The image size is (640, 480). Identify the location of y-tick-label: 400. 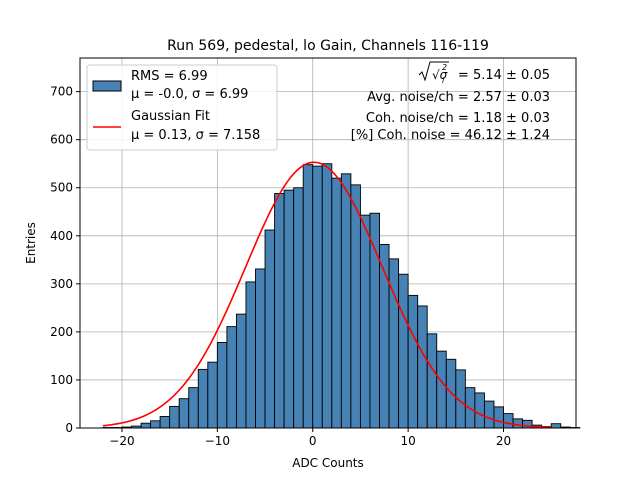
(61, 236).